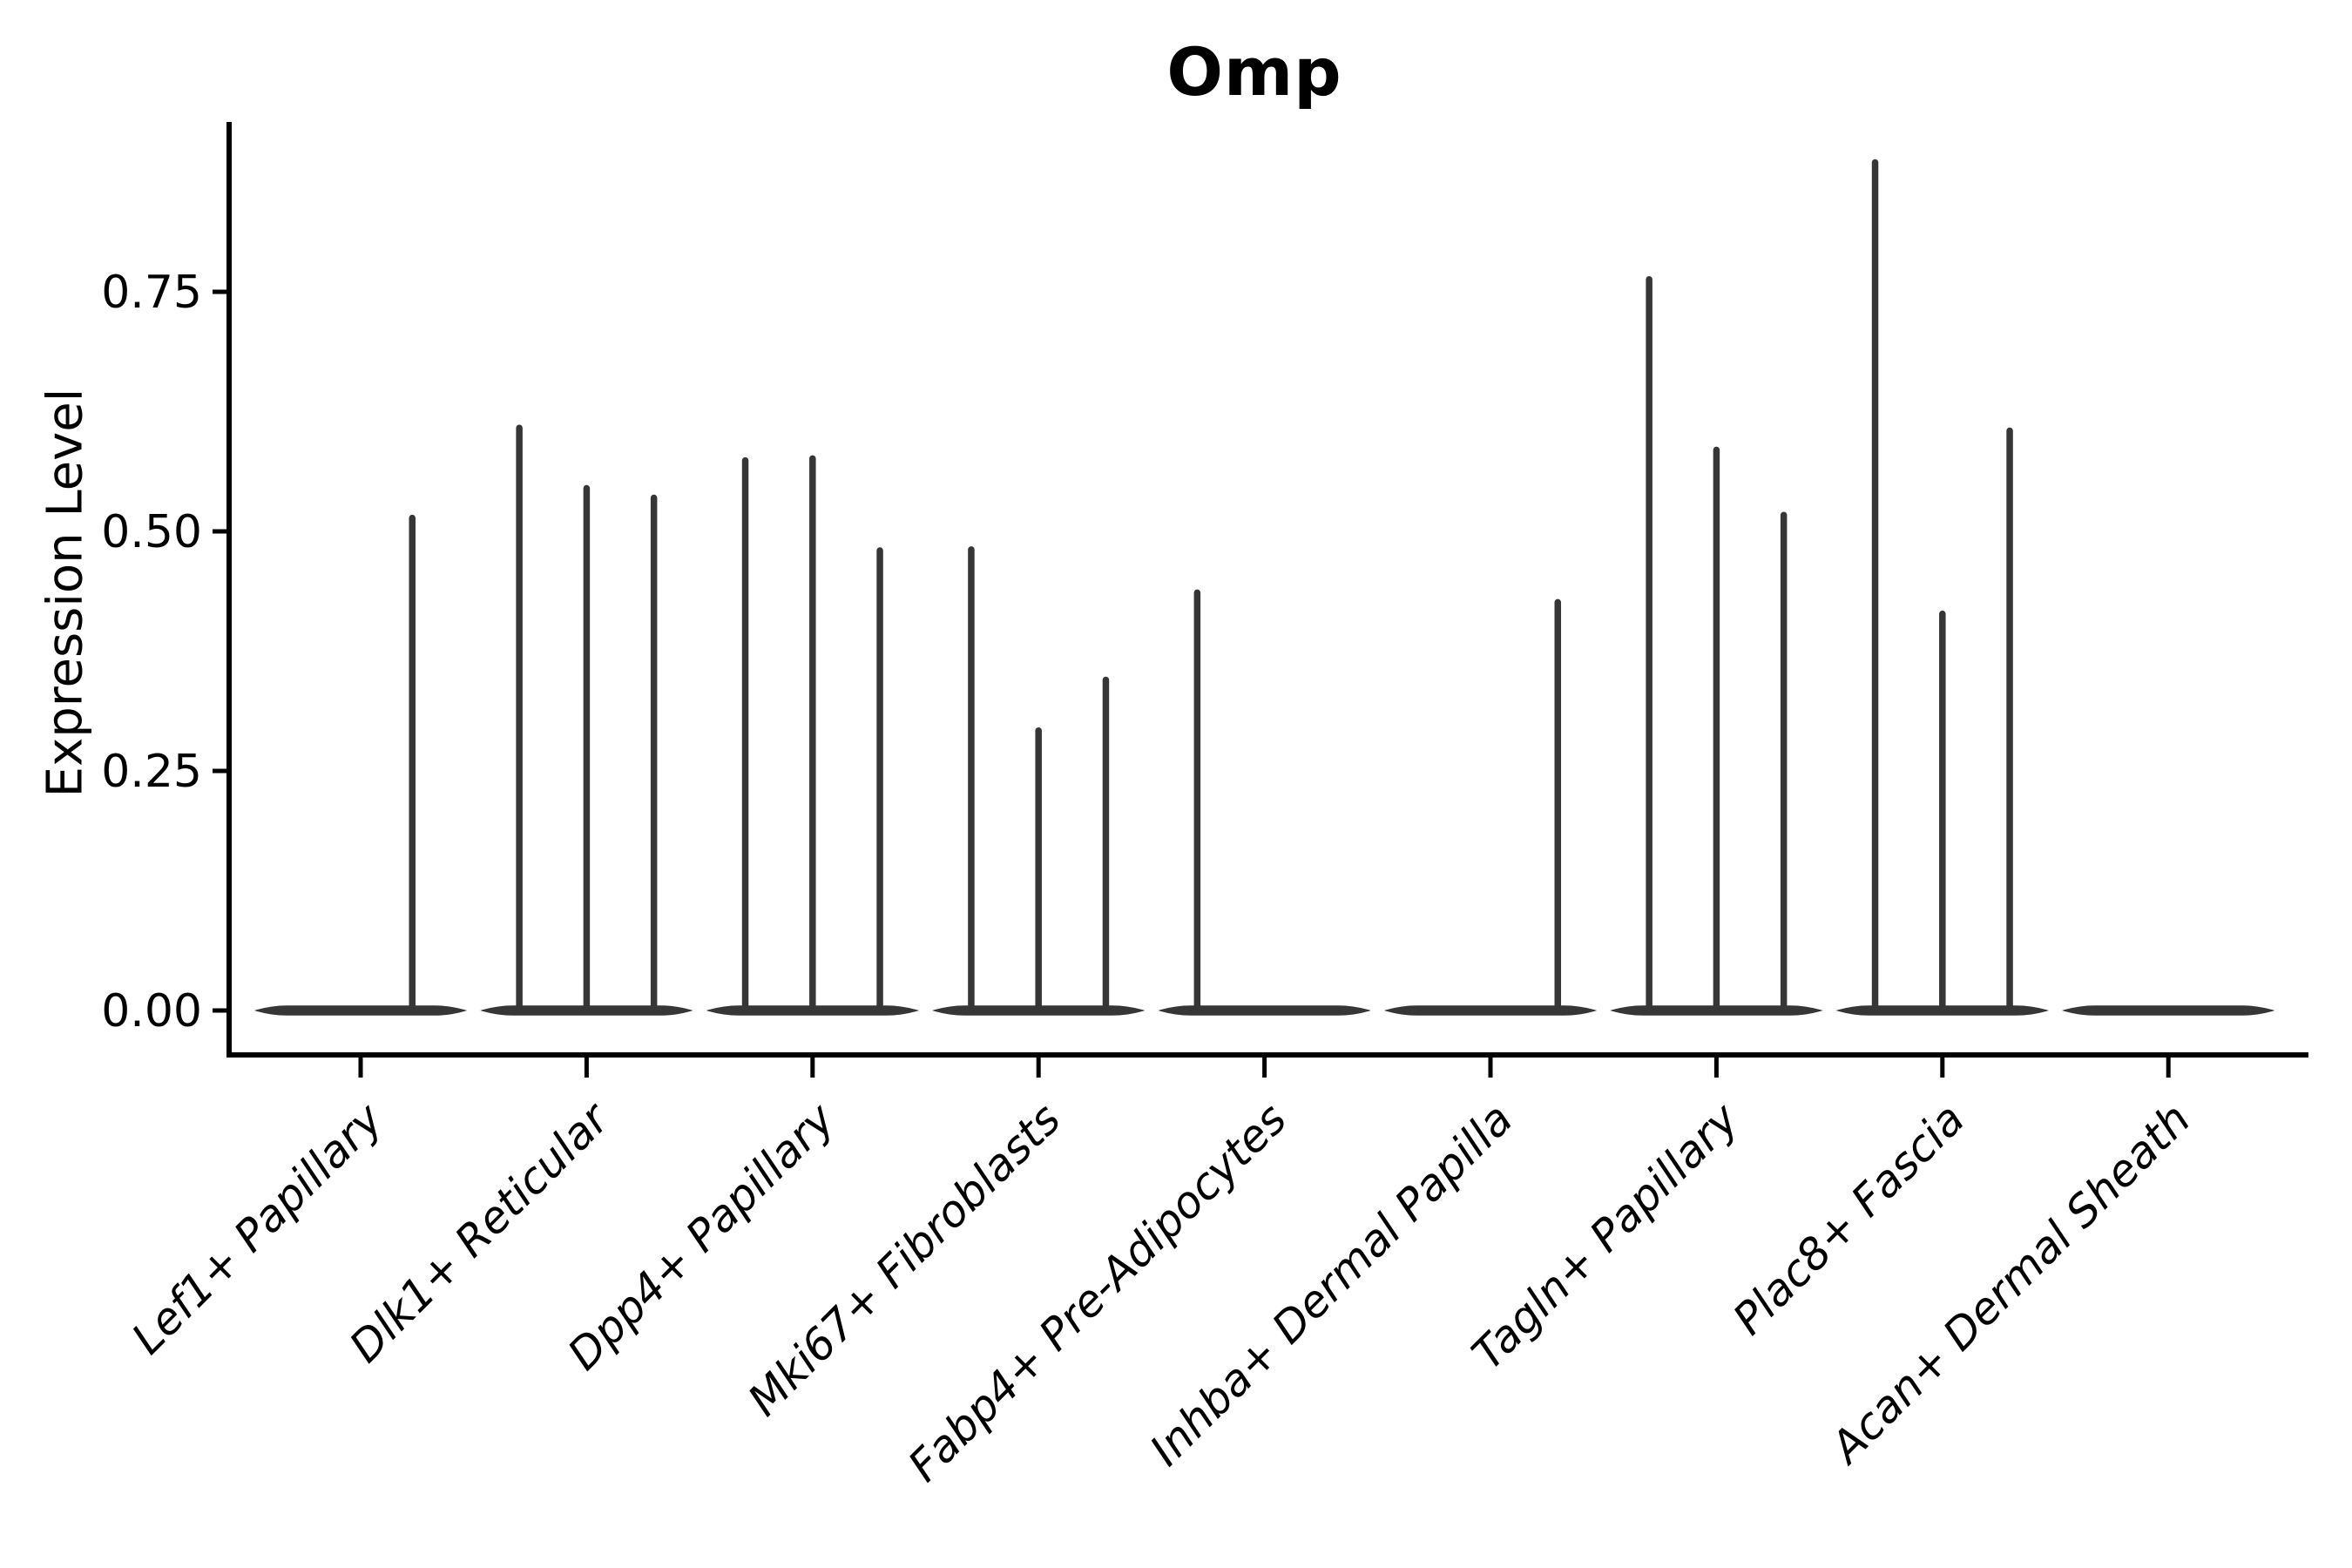 This screenshot has width=2352, height=1568. What do you see at coordinates (1848, 1218) in the screenshot?
I see `x-tick-label: Plac8+ Fascia` at bounding box center [1848, 1218].